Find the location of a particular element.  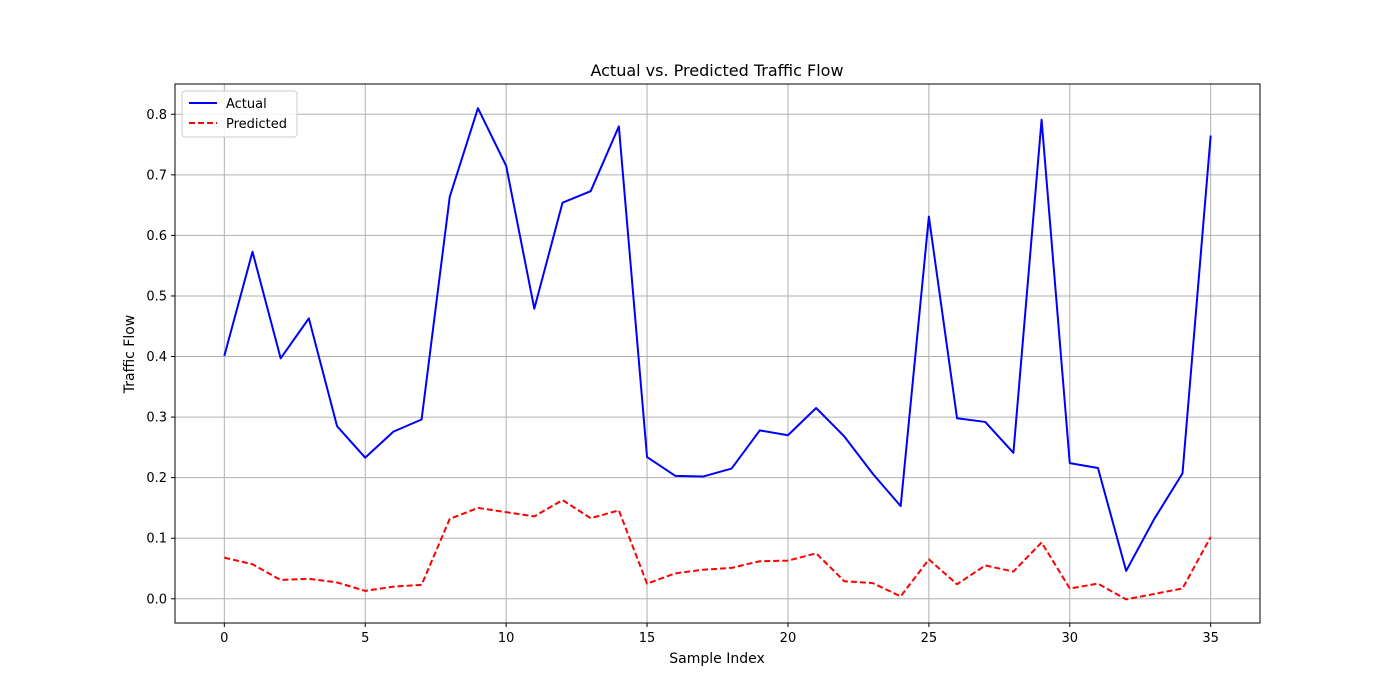

y-tick-label: 0.8 is located at coordinates (156, 115).